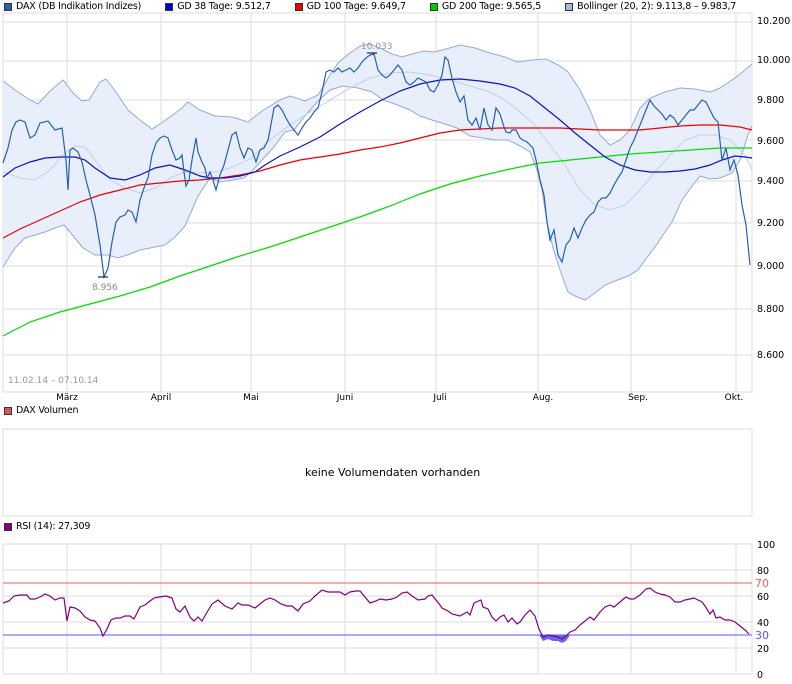 The width and height of the screenshot is (792, 684). Describe the element at coordinates (650, 6) in the screenshot. I see `legend-bollinger: Bollinger (20, 2): 9.113,8 – 9.983,7` at that location.